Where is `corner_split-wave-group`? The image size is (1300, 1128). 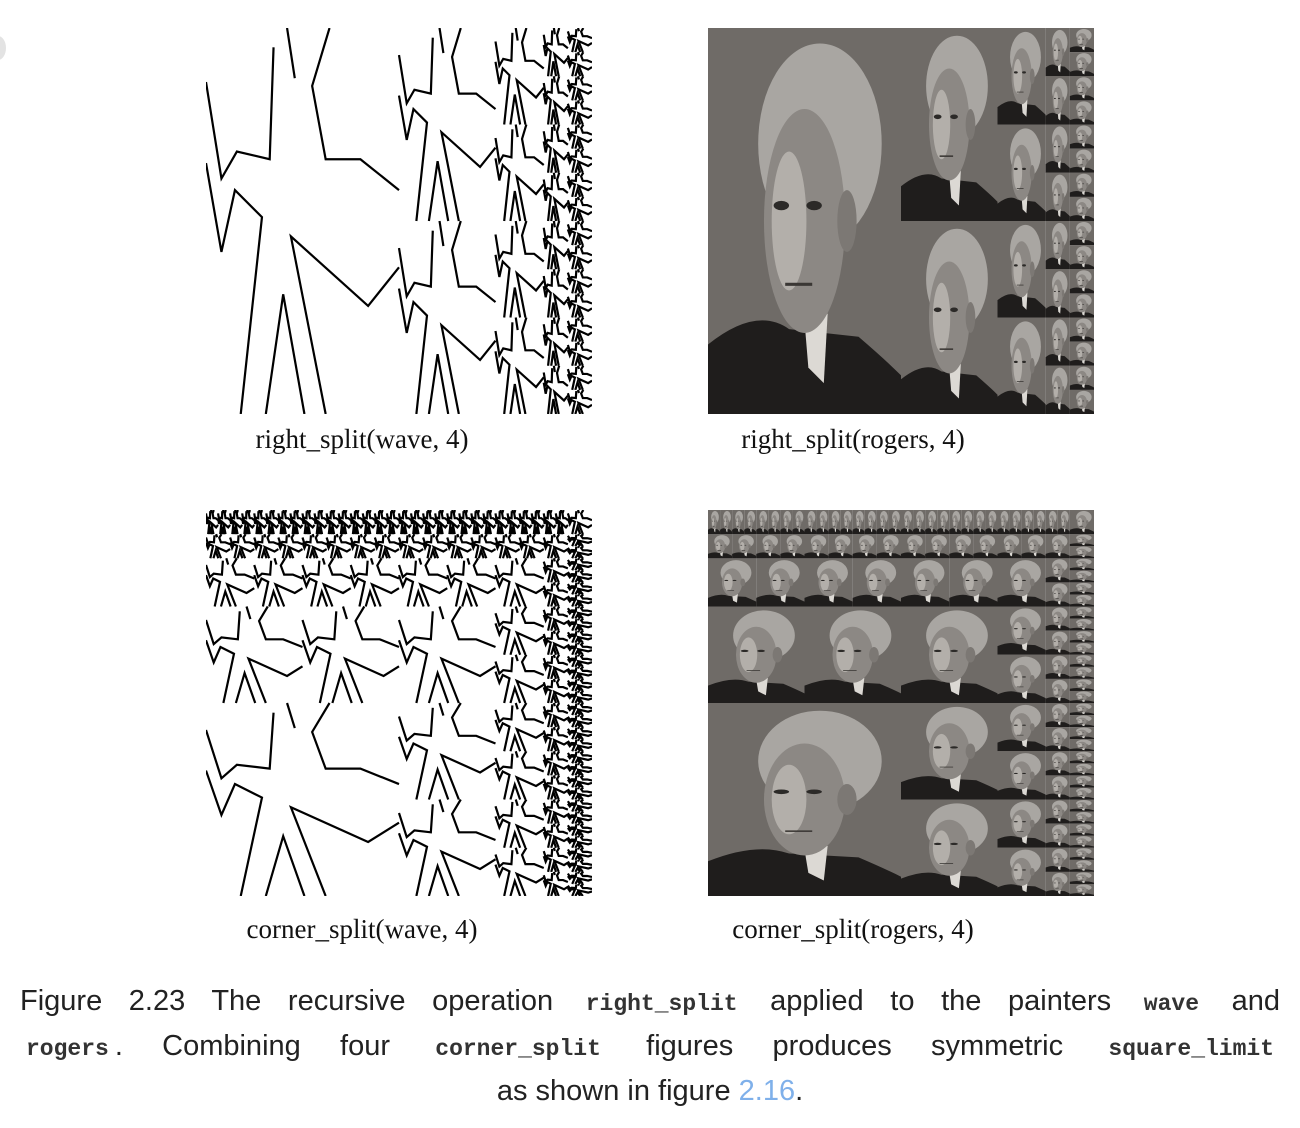
corner_split-wave-group is located at coordinates (399, 703).